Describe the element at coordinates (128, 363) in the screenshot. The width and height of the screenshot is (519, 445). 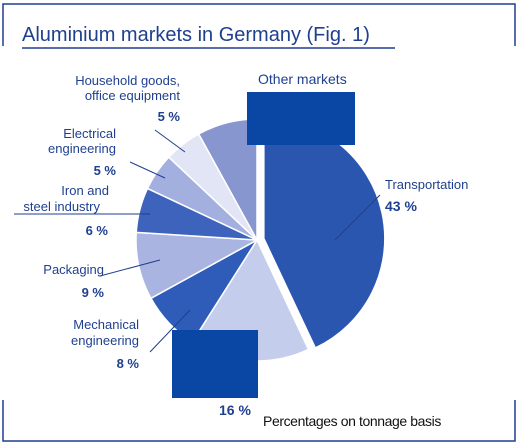
I see `pct-mechanical: 8 %` at that location.